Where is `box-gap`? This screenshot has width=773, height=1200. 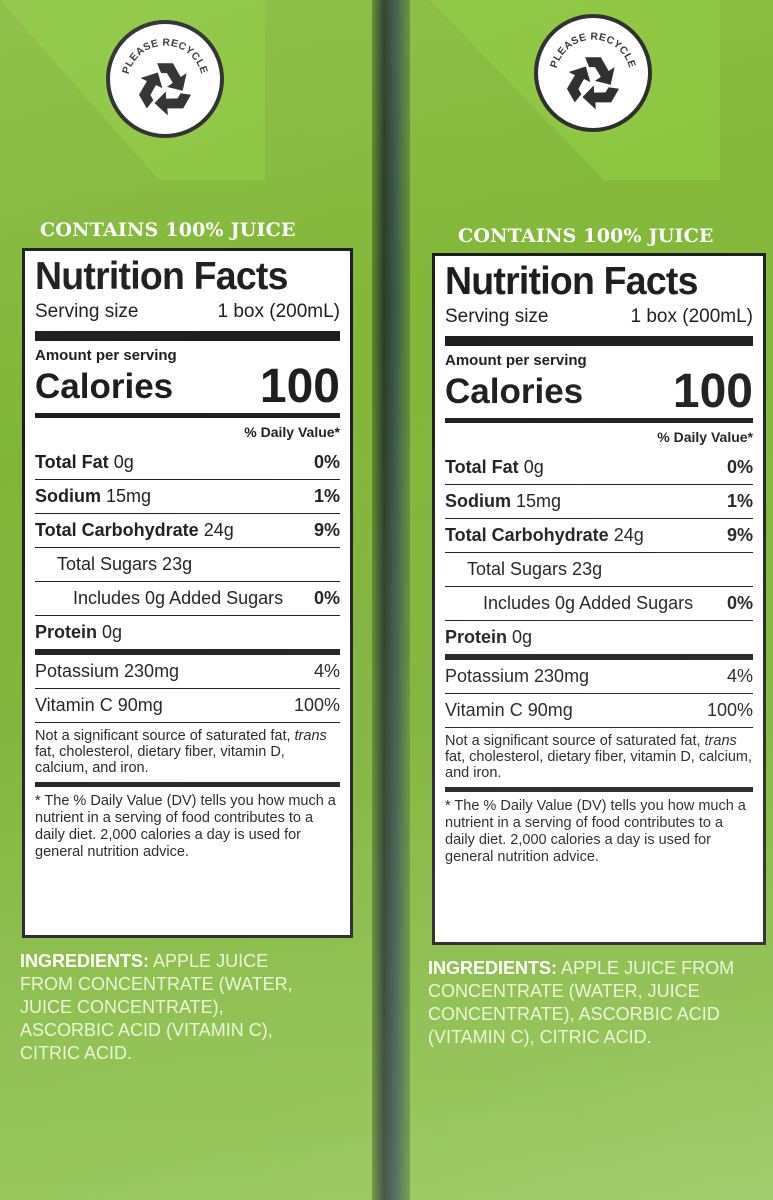 box-gap is located at coordinates (392, 600).